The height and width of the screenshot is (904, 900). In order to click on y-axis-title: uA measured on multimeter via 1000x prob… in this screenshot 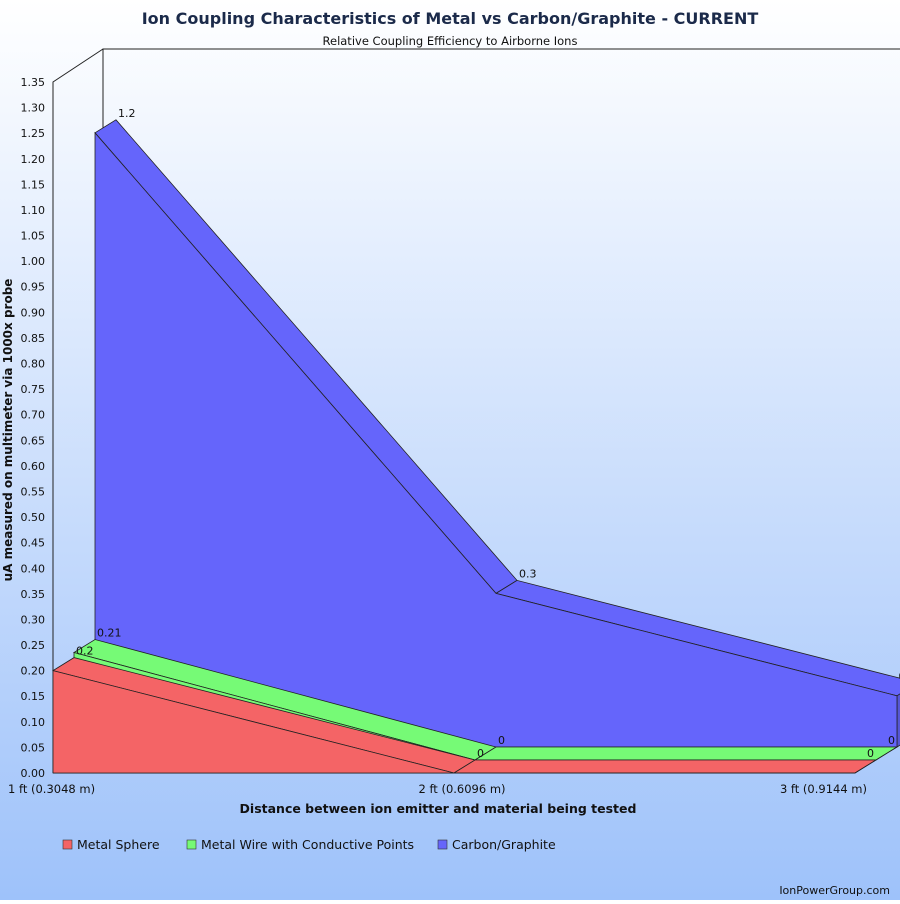, I will do `click(8, 430)`.